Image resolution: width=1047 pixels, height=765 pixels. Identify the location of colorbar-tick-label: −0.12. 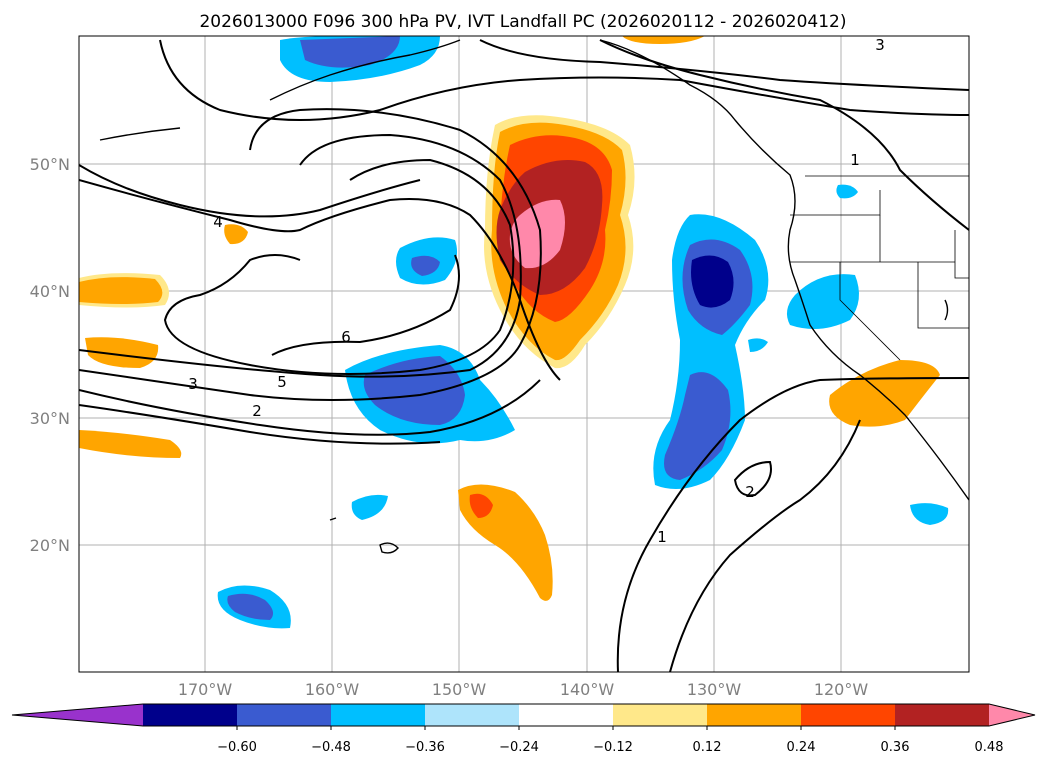
(613, 747).